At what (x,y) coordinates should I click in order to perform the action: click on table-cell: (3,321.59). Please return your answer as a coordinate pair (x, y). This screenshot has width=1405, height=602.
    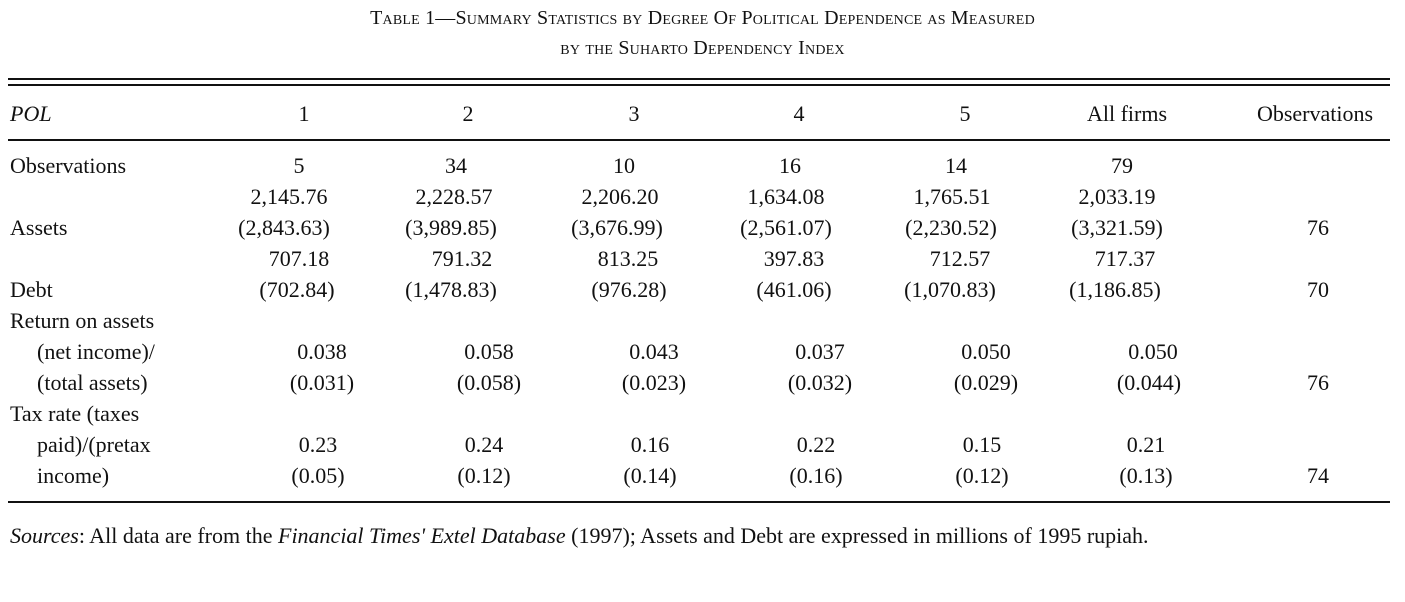
    Looking at the image, I should click on (1117, 227).